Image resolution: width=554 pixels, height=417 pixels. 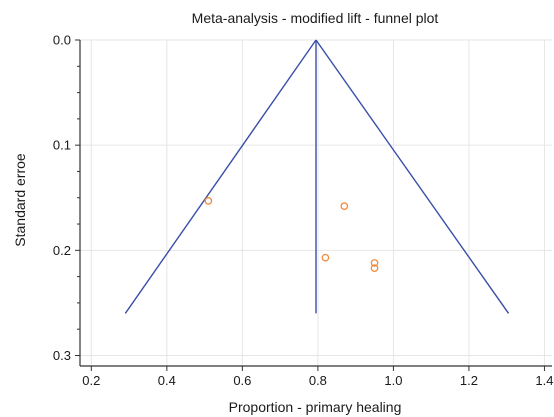 I want to click on x-tick-label: 0.2, so click(x=91, y=380).